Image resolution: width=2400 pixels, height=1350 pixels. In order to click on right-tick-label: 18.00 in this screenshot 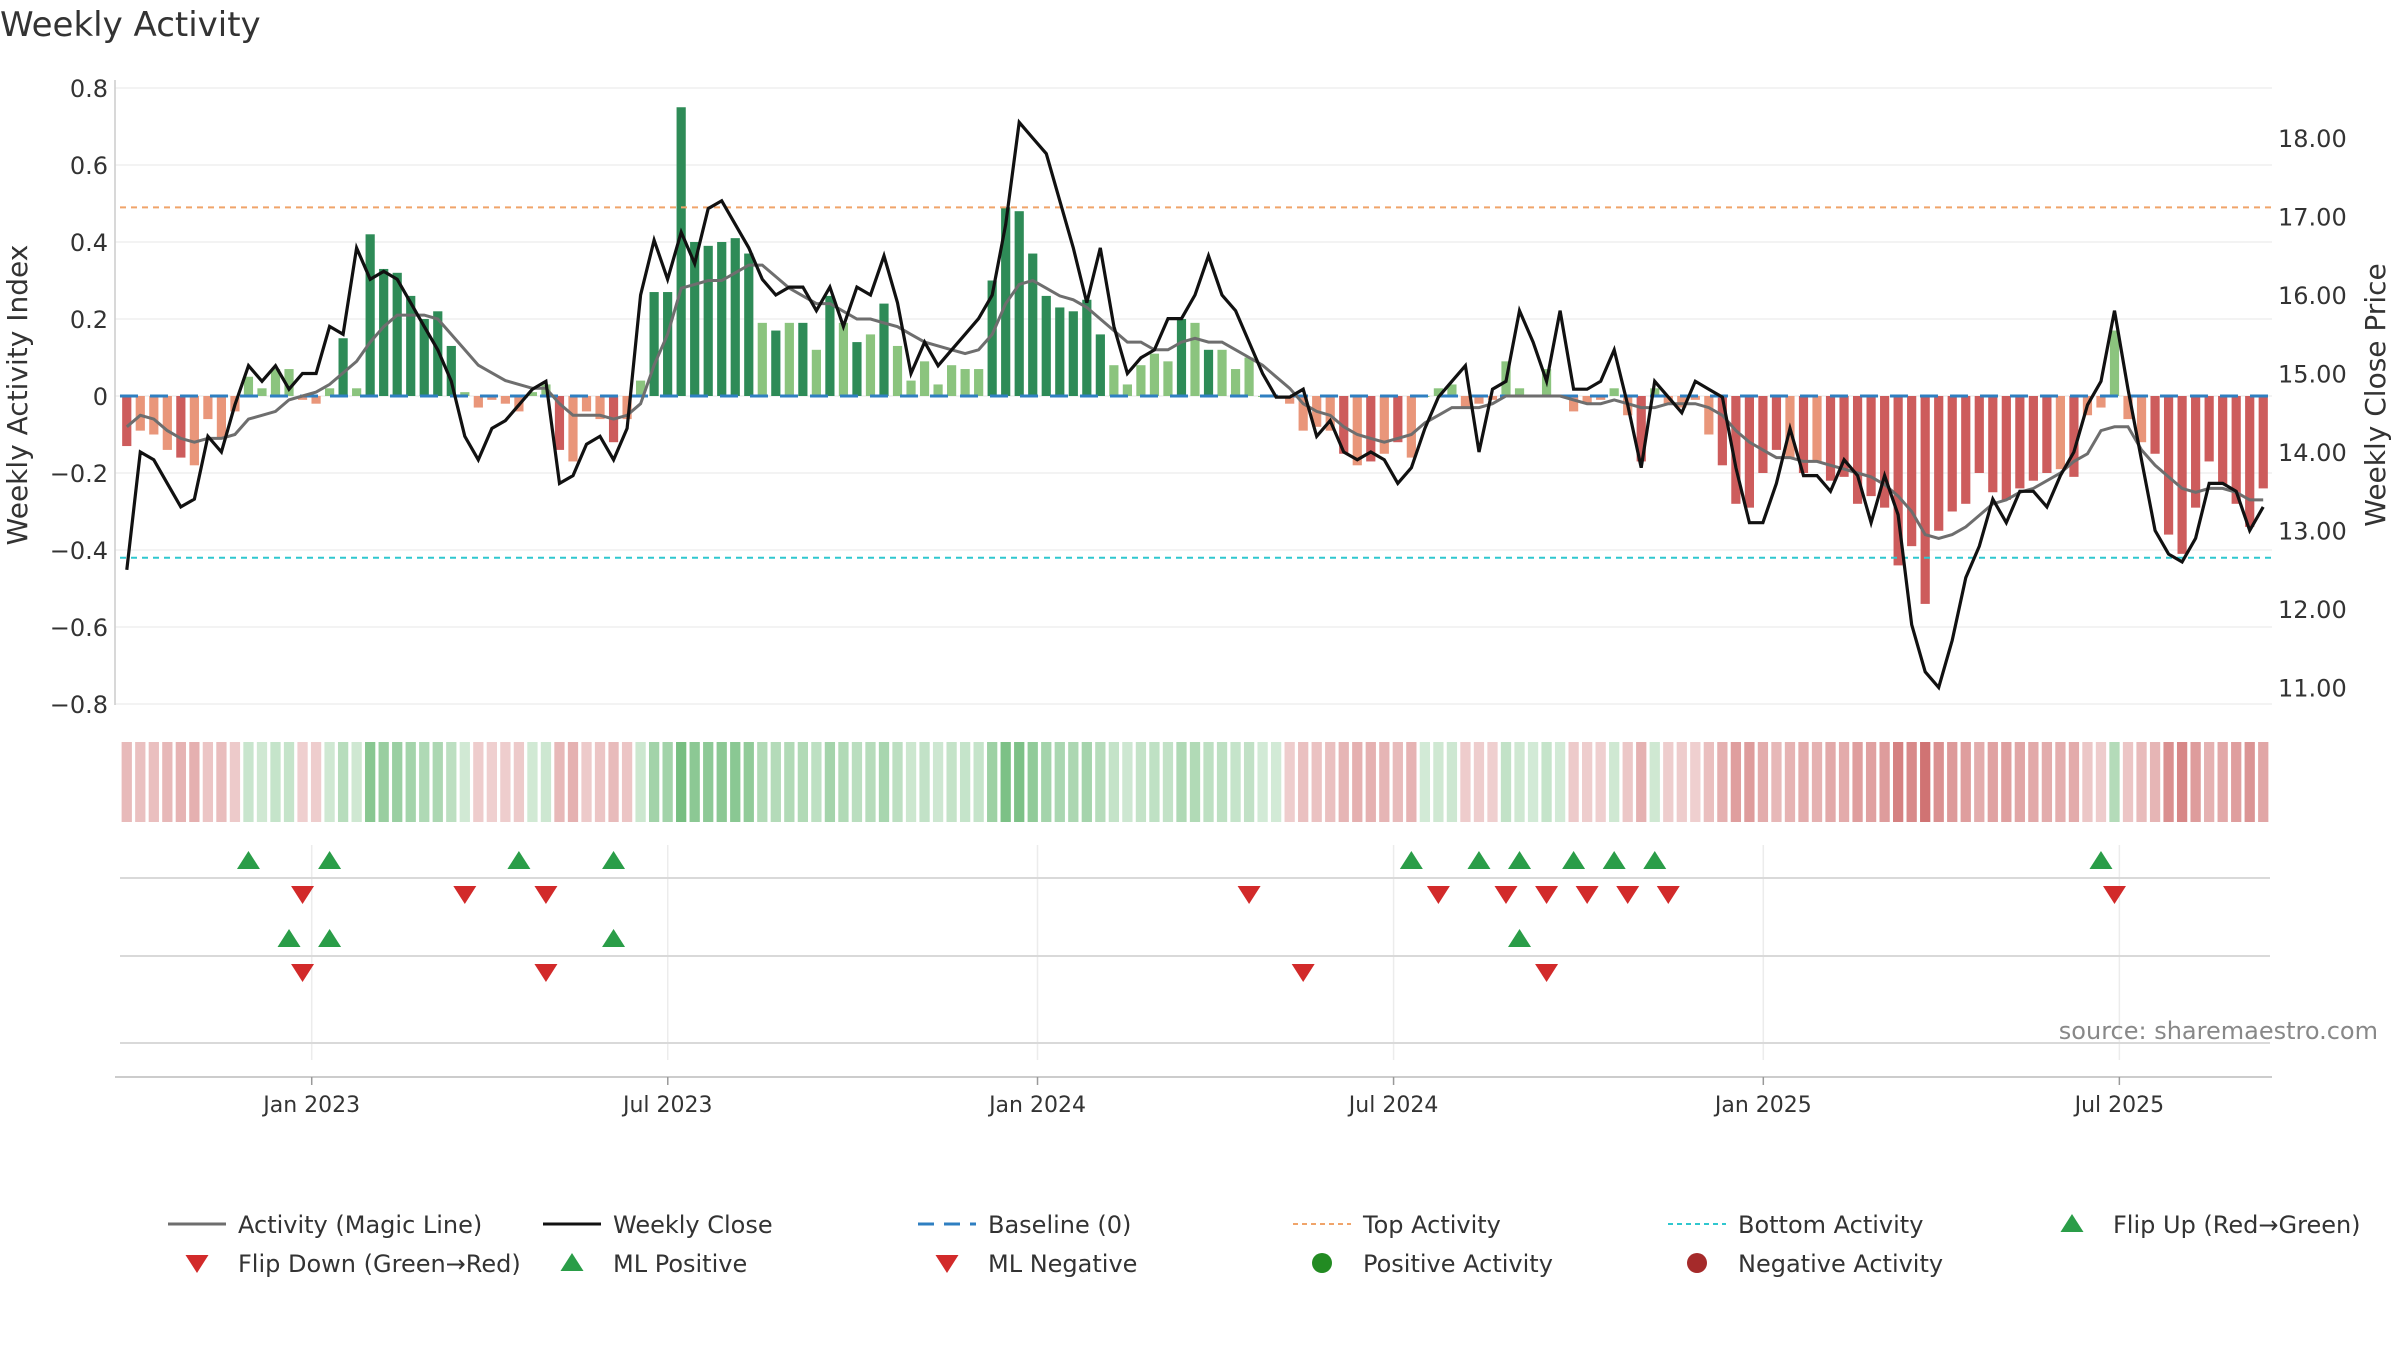, I will do `click(2312, 139)`.